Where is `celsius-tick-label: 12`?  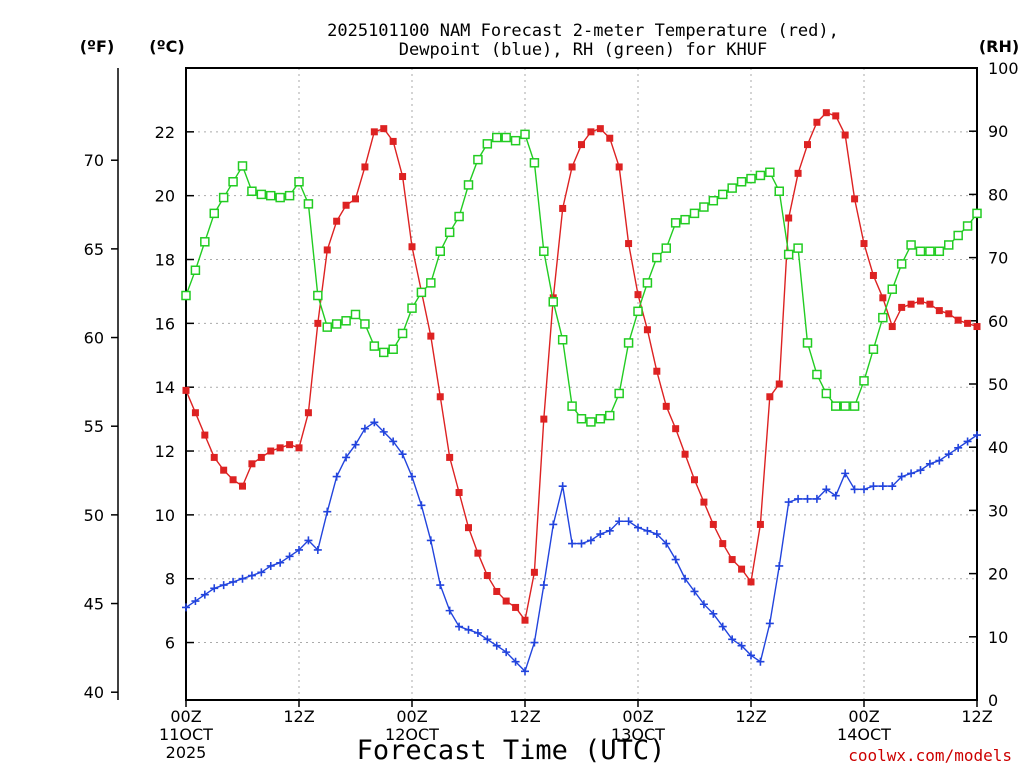
celsius-tick-label: 12 is located at coordinates (165, 451).